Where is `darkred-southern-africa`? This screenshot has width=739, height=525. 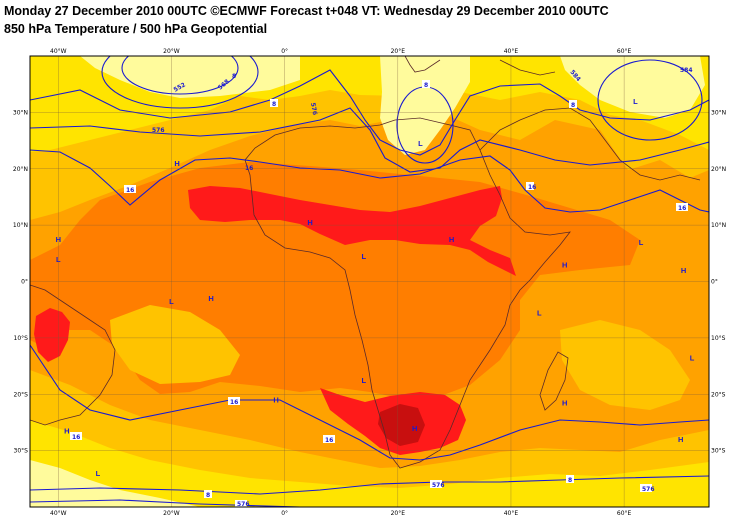 darkred-southern-africa is located at coordinates (401, 425).